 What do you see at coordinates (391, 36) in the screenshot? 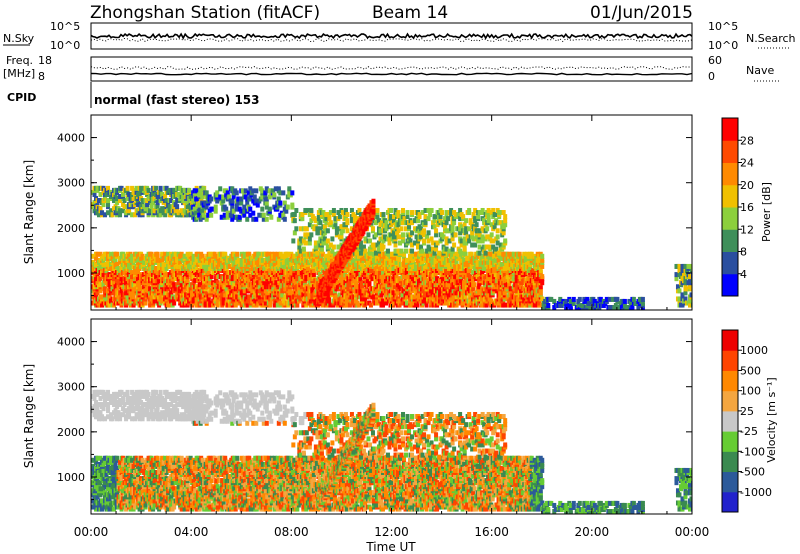
I see `nsky-series` at bounding box center [391, 36].